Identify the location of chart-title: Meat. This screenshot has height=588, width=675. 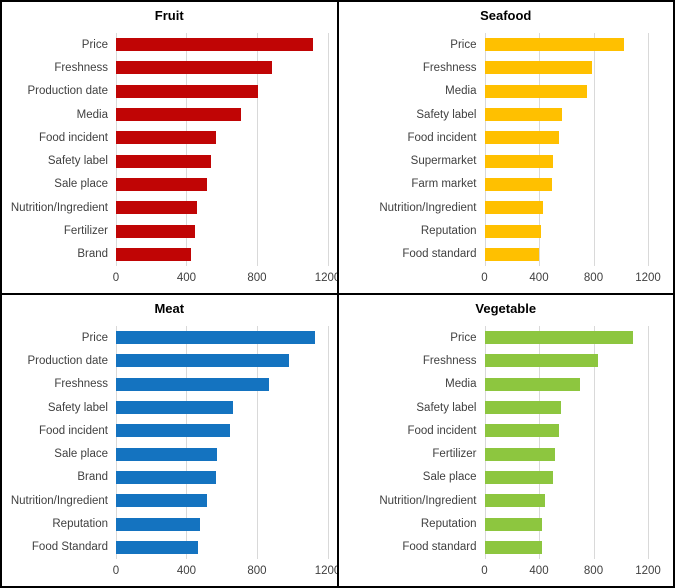
(169, 308).